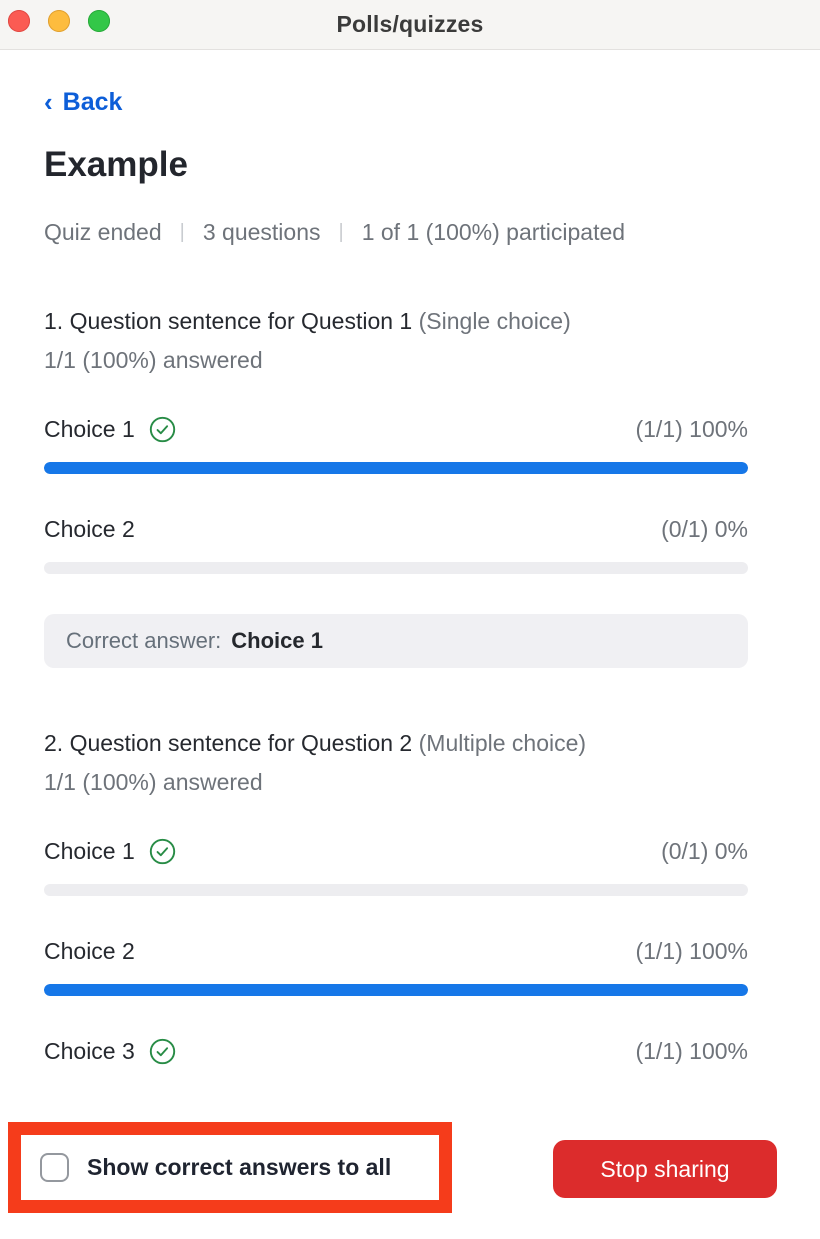 The image size is (820, 1239). I want to click on back-button: ‹ Back, so click(83, 102).